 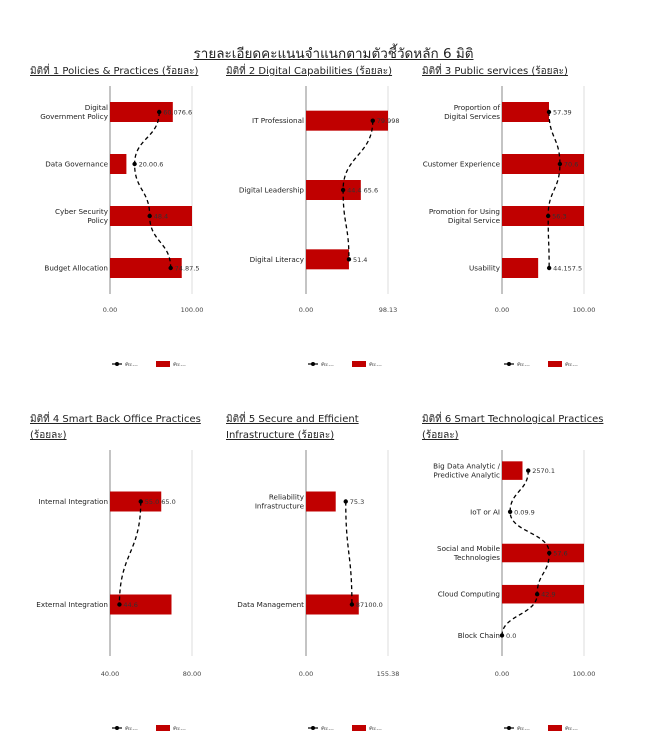 I want to click on data-label: 0.0, so click(x=511, y=636).